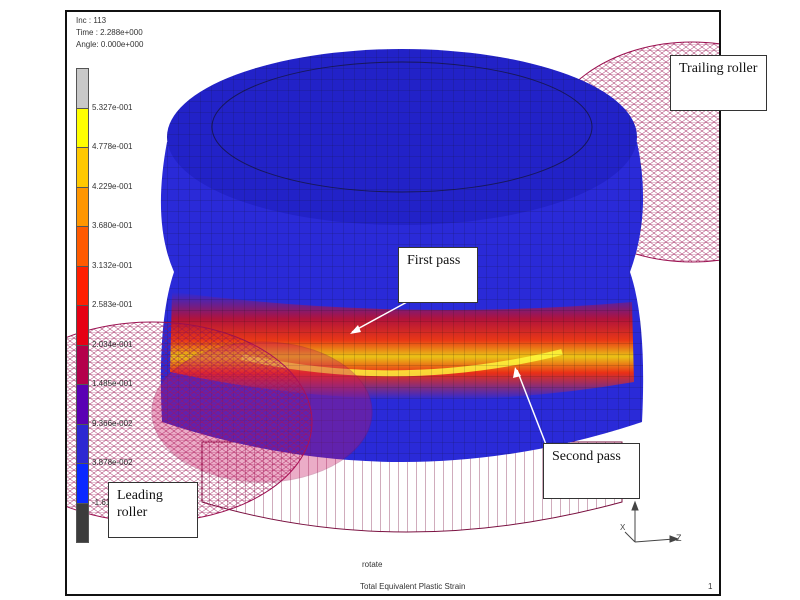 The height and width of the screenshot is (600, 800). Describe the element at coordinates (112, 423) in the screenshot. I see `legend-label: 9.366e-002` at that location.